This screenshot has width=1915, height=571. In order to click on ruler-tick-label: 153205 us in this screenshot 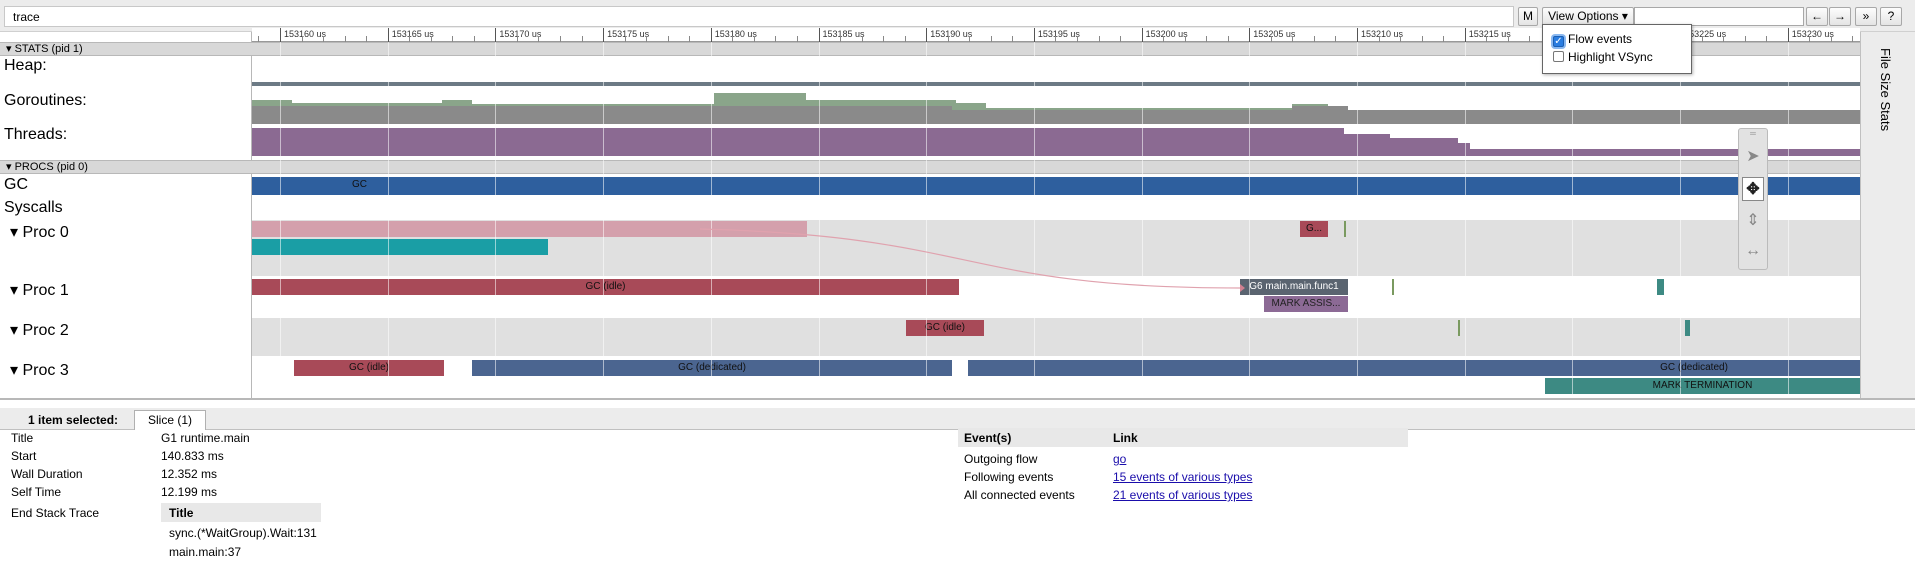, I will do `click(1272, 35)`.